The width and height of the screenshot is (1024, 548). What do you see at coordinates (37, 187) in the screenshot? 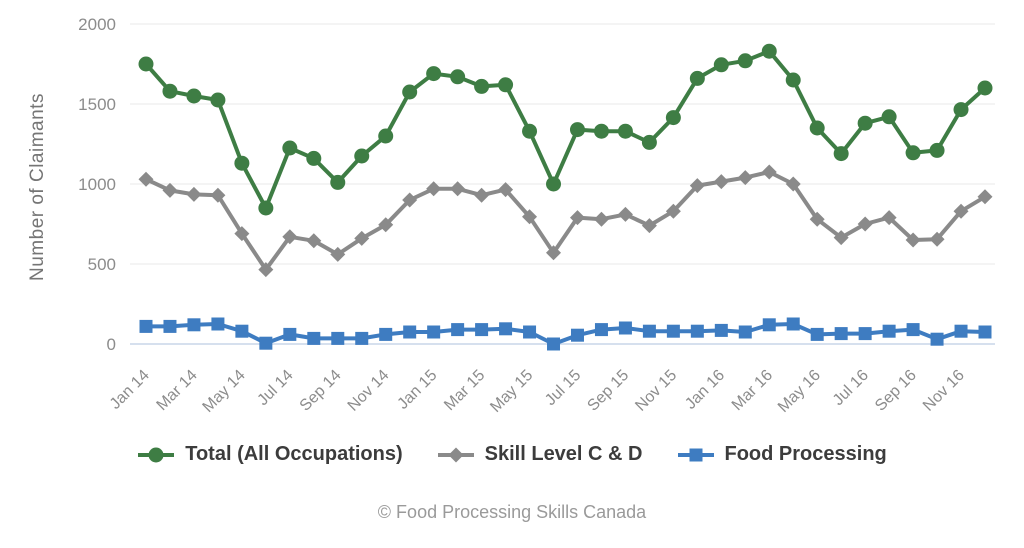
I see `y-axis-title: Number of Claimants` at bounding box center [37, 187].